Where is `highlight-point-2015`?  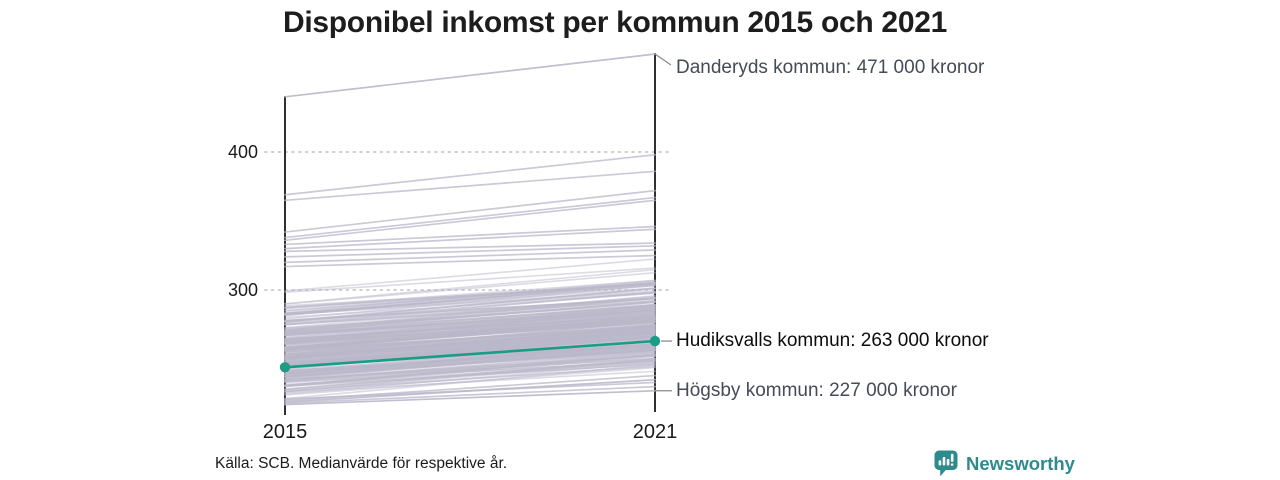
highlight-point-2015 is located at coordinates (285, 367).